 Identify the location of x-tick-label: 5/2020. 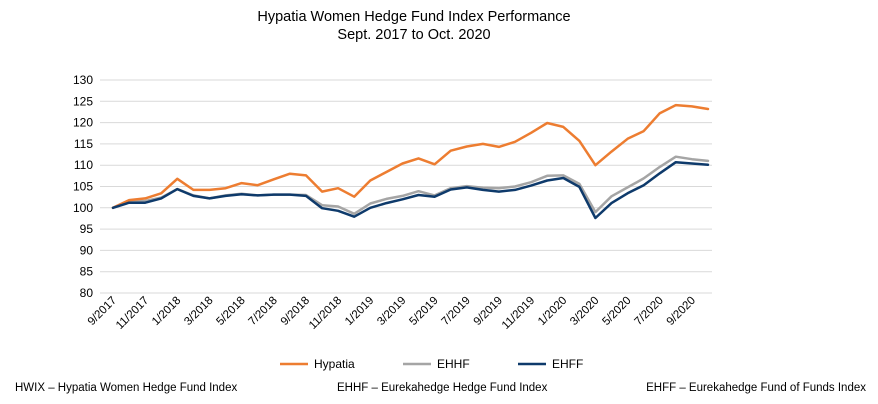
(616, 311).